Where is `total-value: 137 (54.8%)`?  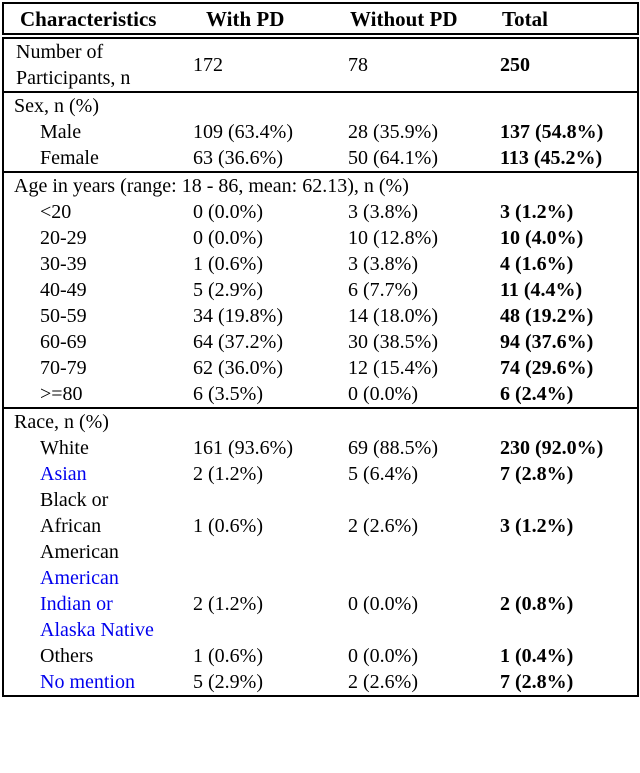 total-value: 137 (54.8%) is located at coordinates (552, 132).